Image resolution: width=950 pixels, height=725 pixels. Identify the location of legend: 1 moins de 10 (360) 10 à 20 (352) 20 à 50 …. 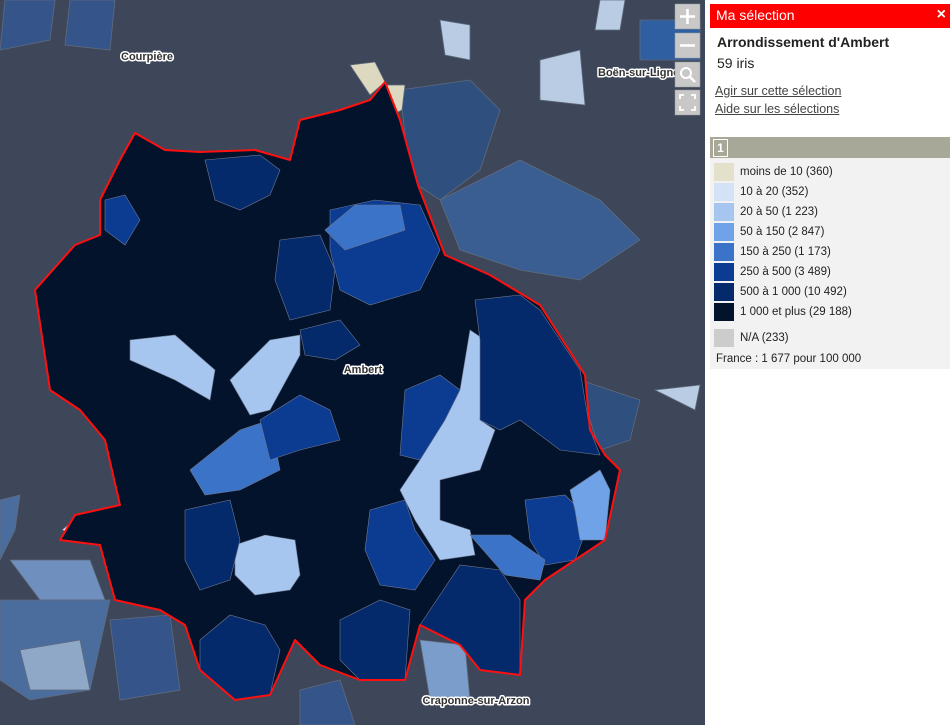
(830, 253).